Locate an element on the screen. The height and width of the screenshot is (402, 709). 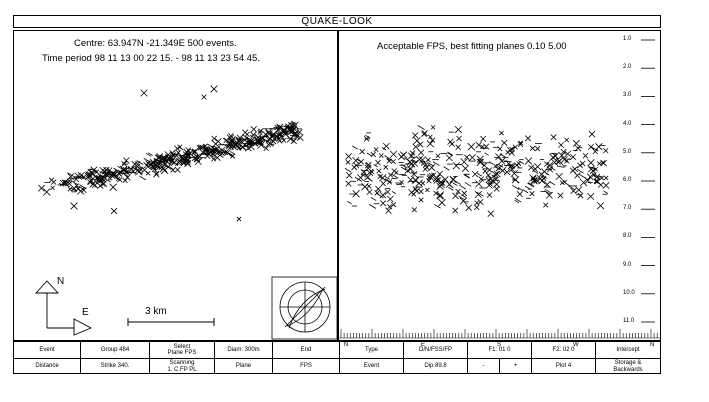
scanning-button: Scanning 1. C FP PL is located at coordinates (182, 366).